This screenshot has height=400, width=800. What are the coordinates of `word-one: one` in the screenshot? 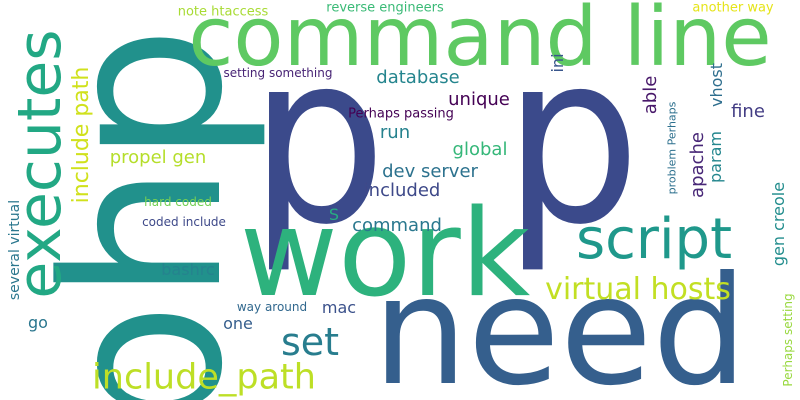 It's located at (238, 323).